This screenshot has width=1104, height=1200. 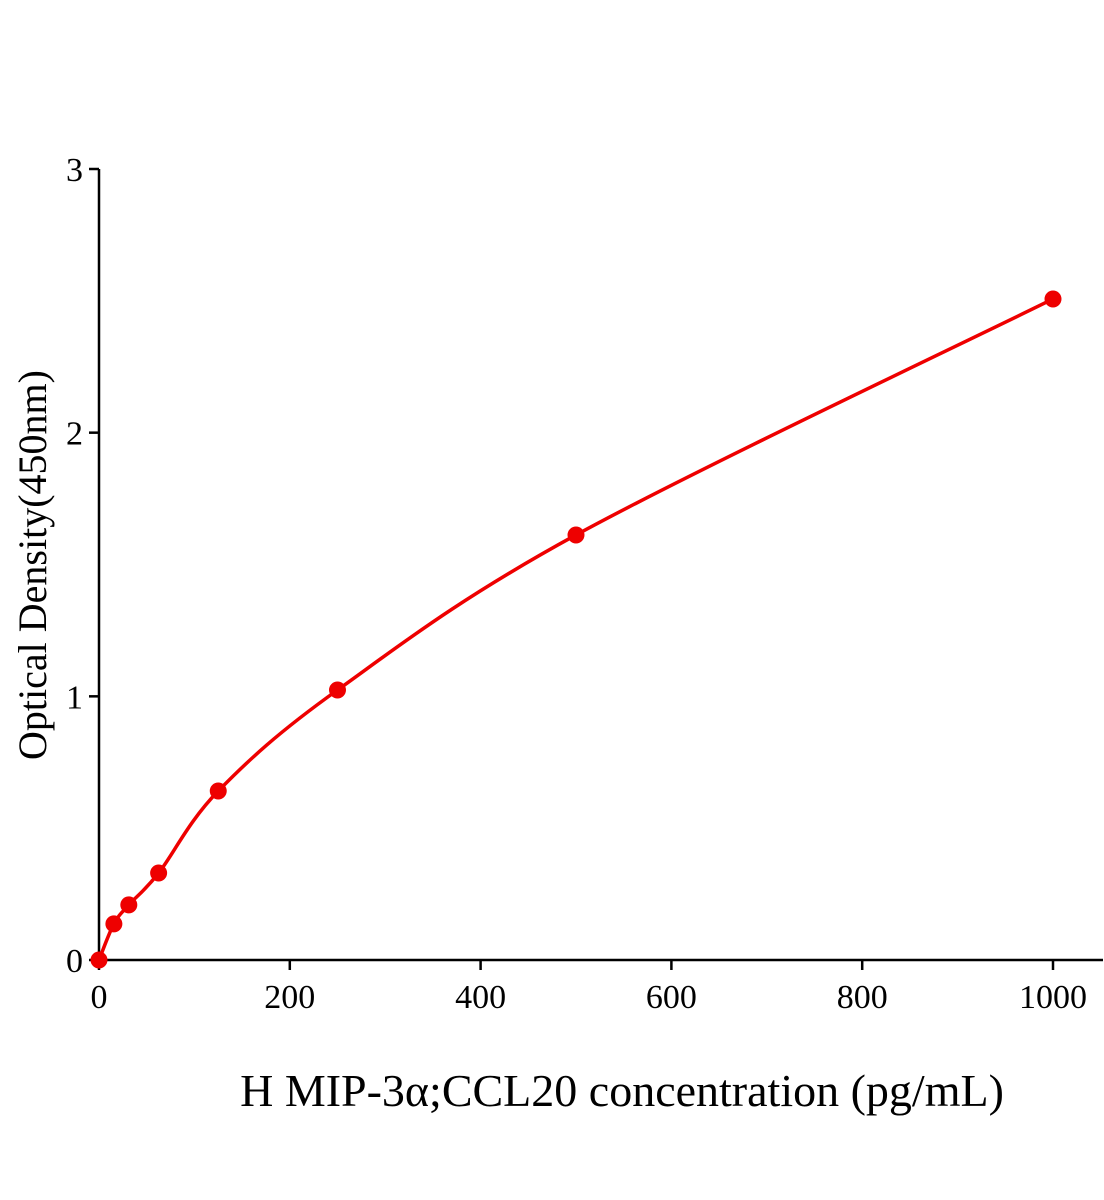 I want to click on y-tick-label: 3, so click(x=74, y=170).